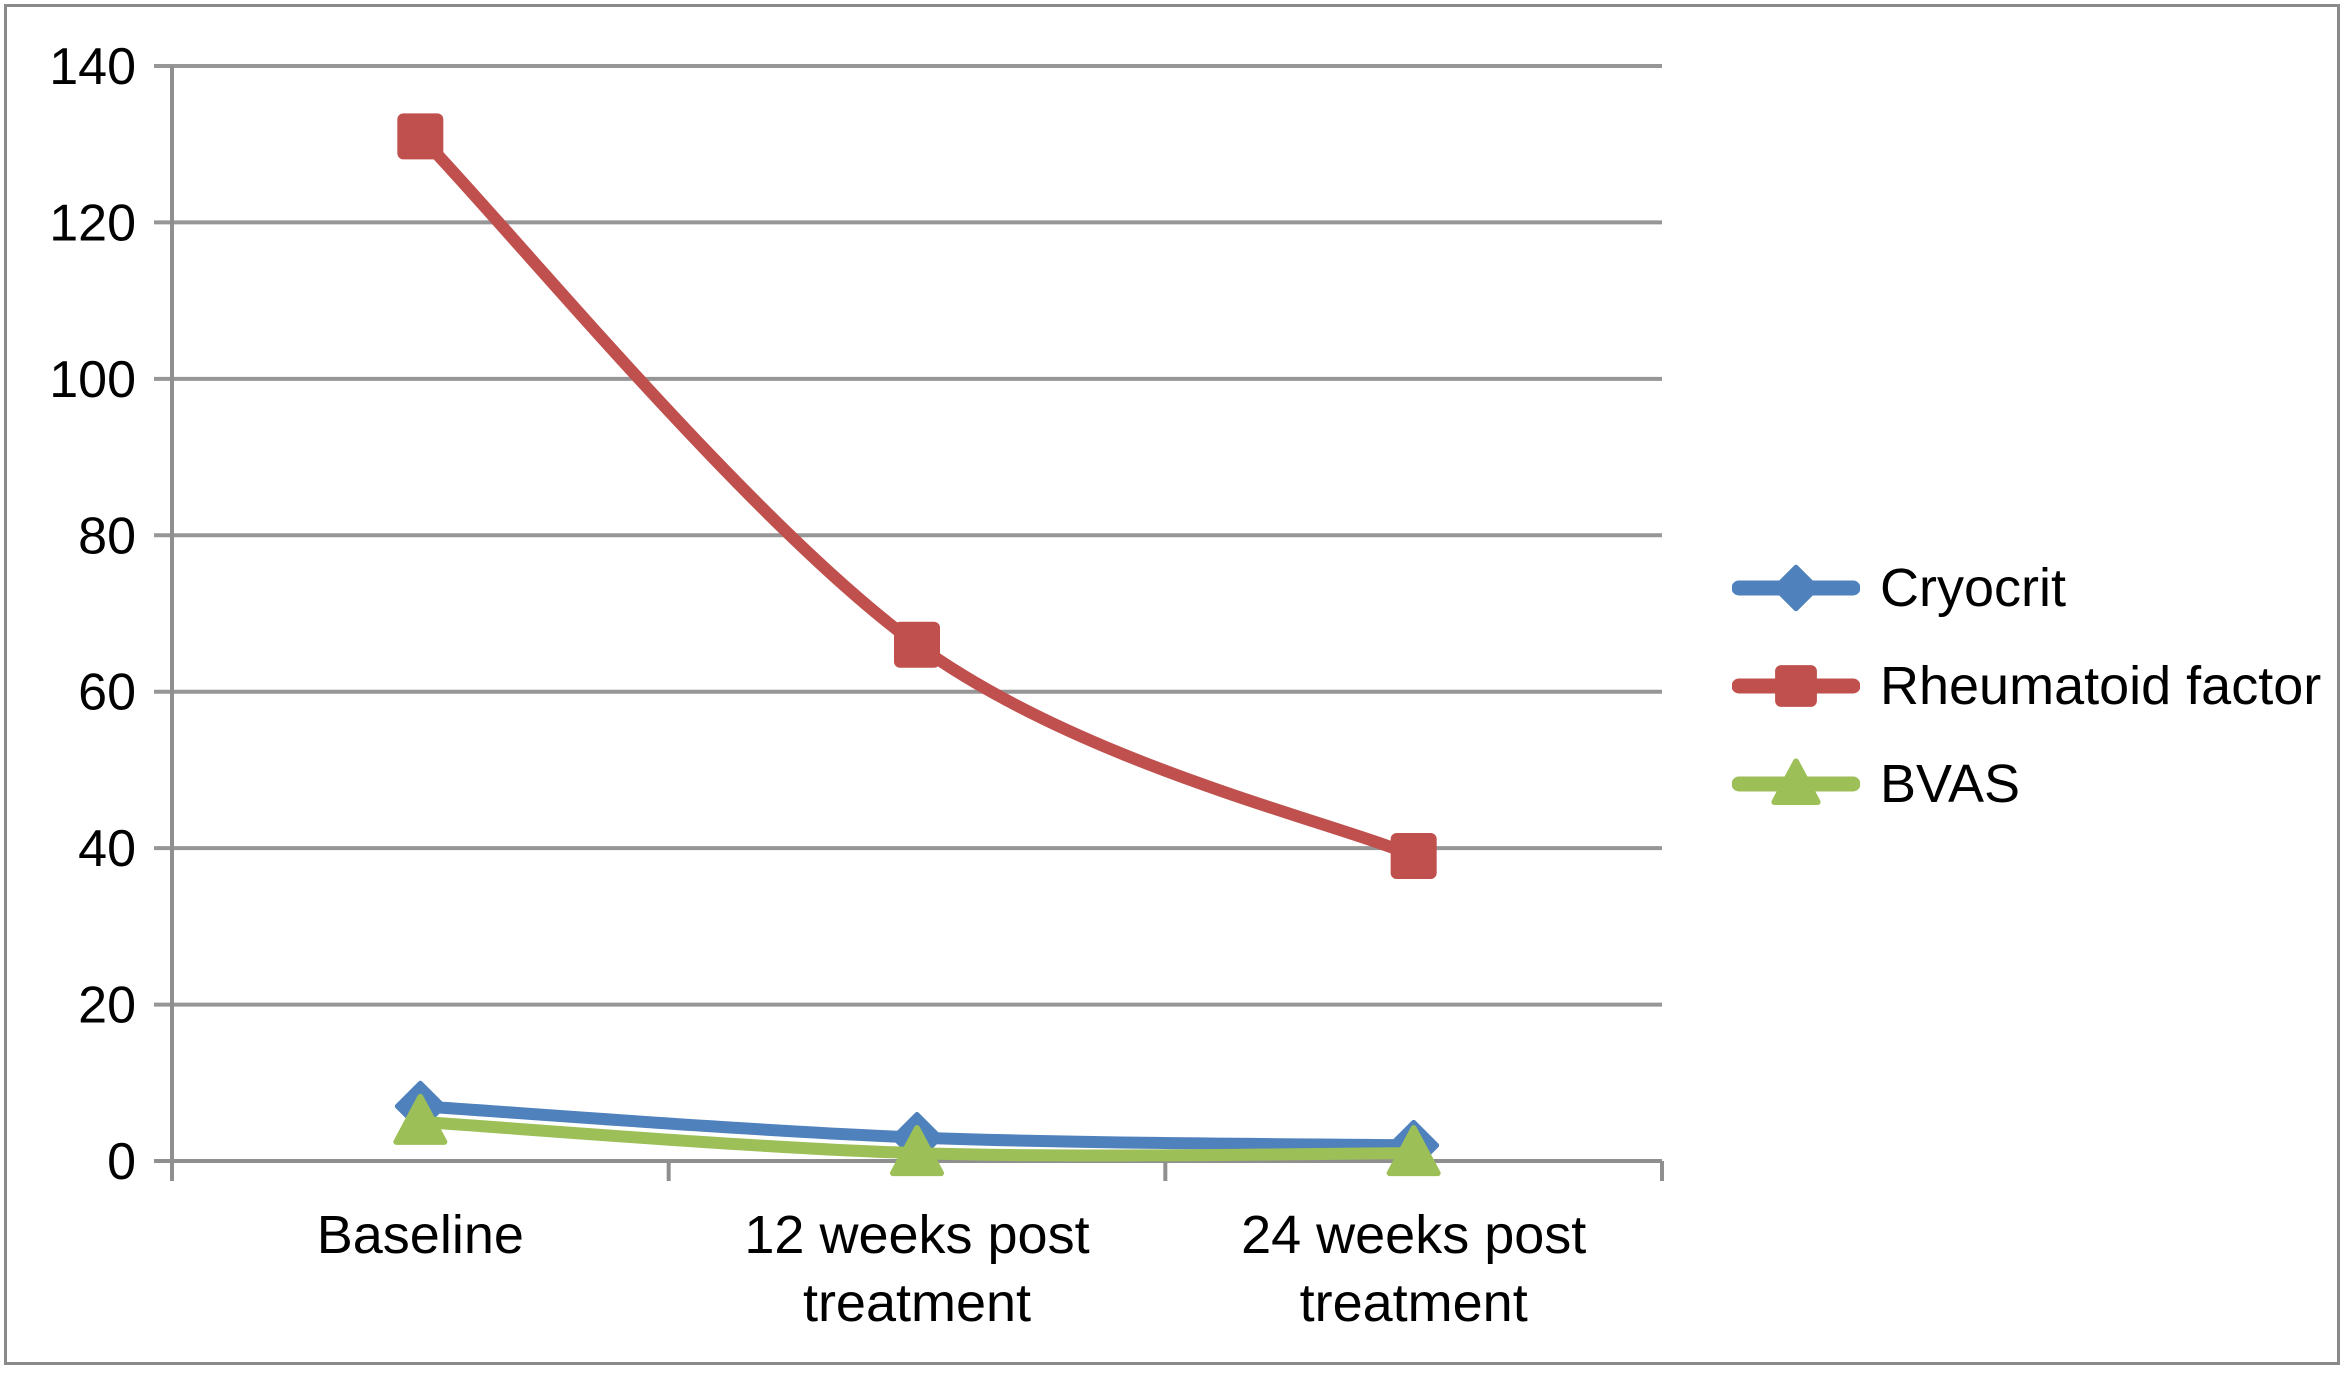 This screenshot has width=2346, height=1373. I want to click on y-tick-label-0: 0, so click(121, 1162).